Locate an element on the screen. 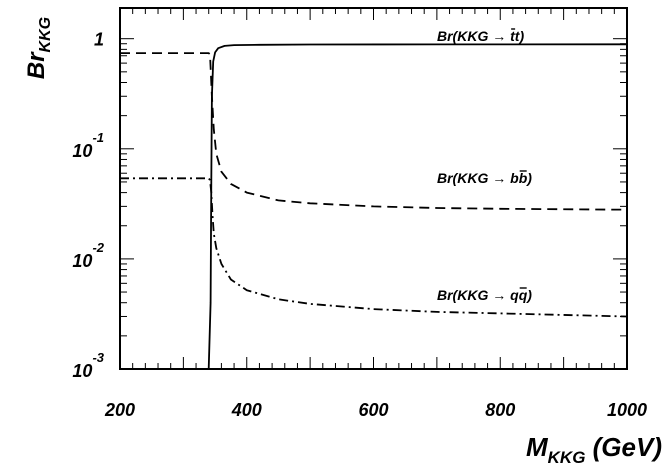  x-tick-label: 200 is located at coordinates (119, 410).